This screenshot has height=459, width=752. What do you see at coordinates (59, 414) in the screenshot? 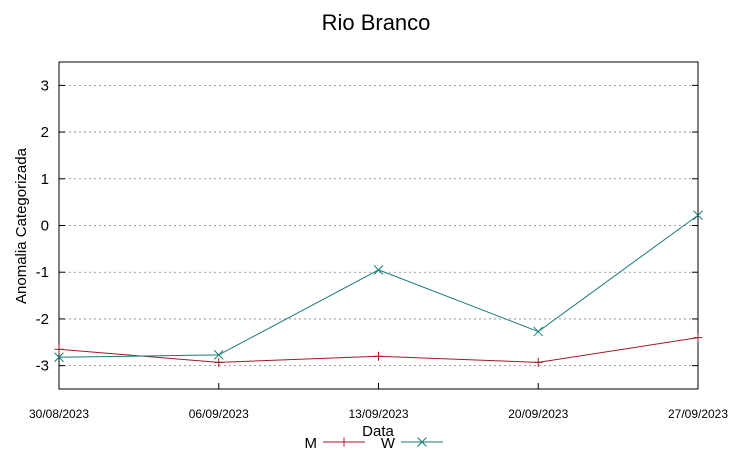
I see `x-tick-label: 30/08/2023` at bounding box center [59, 414].